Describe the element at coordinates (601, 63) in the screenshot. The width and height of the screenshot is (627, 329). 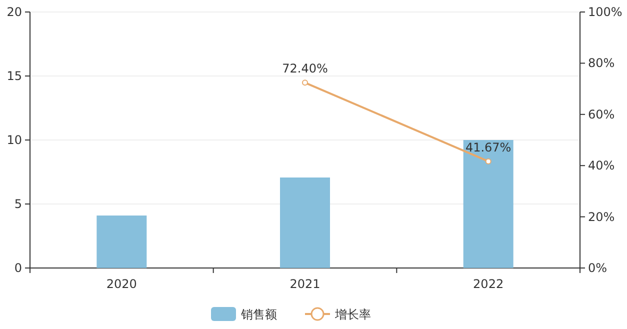
I see `y2-tick-label: 80%` at that location.